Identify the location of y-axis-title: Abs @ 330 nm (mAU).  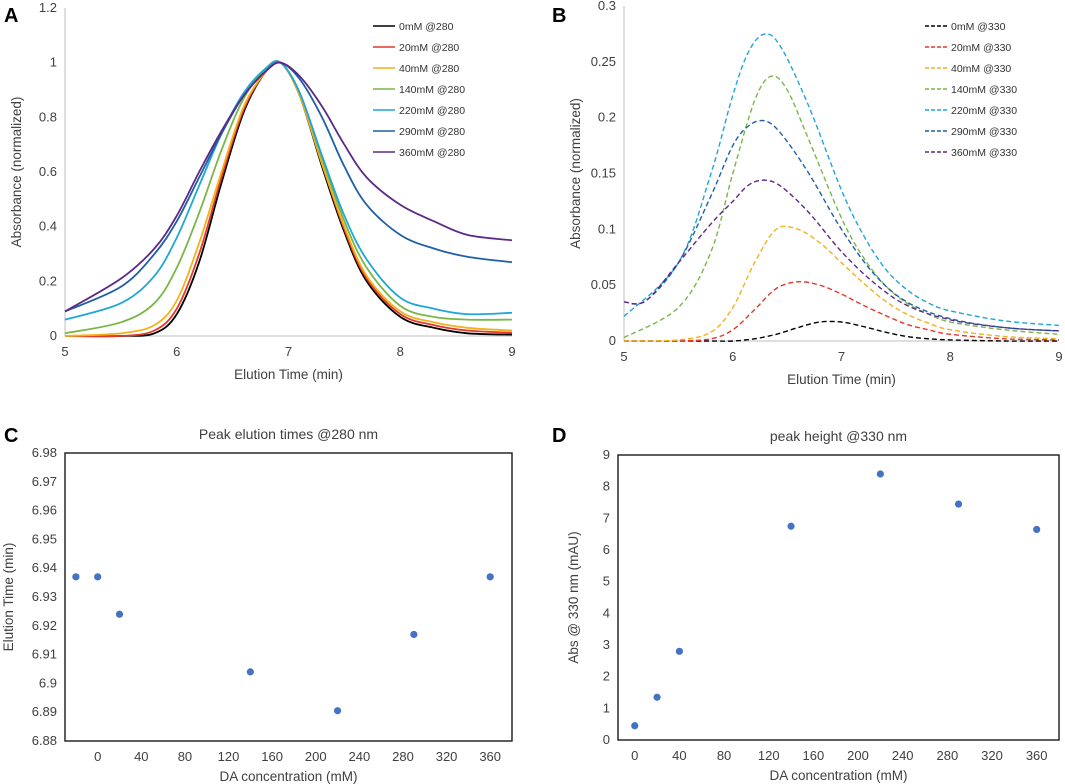
(573, 597).